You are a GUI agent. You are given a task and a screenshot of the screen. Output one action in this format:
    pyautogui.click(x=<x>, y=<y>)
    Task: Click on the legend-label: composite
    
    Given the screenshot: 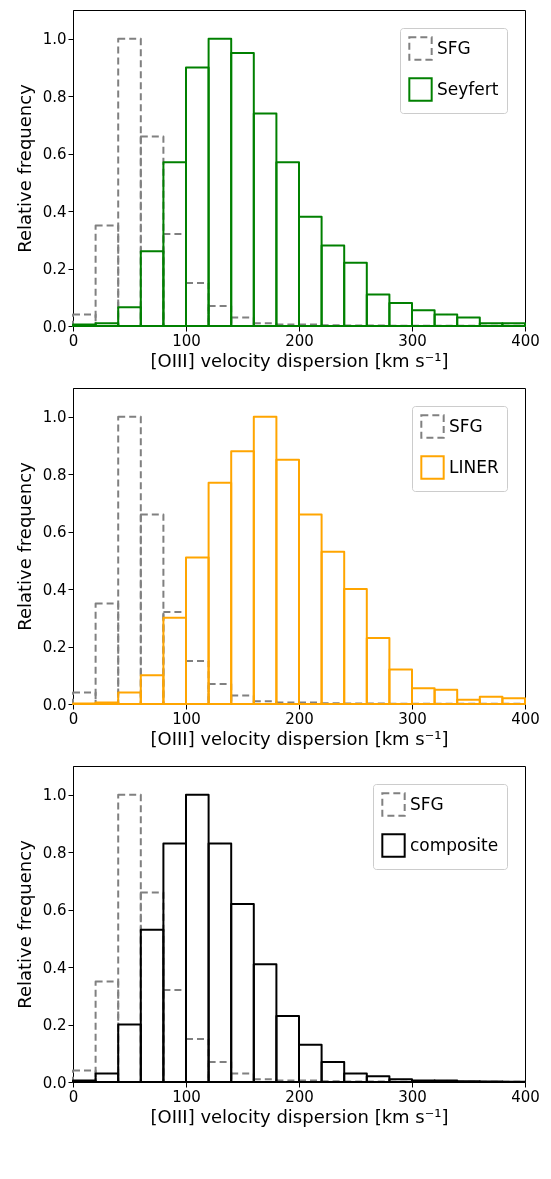 What is the action you would take?
    pyautogui.click(x=454, y=844)
    